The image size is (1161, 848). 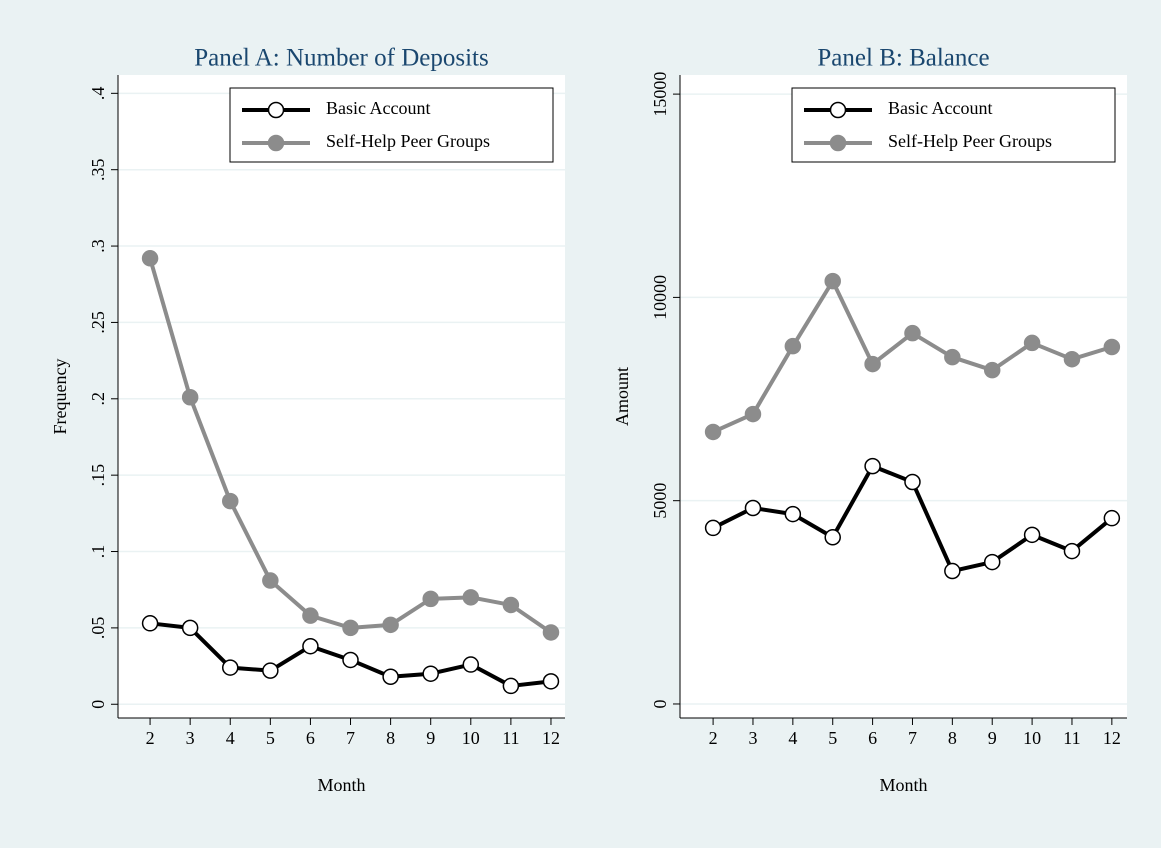 What do you see at coordinates (98, 399) in the screenshot?
I see `y-tick-label: .2` at bounding box center [98, 399].